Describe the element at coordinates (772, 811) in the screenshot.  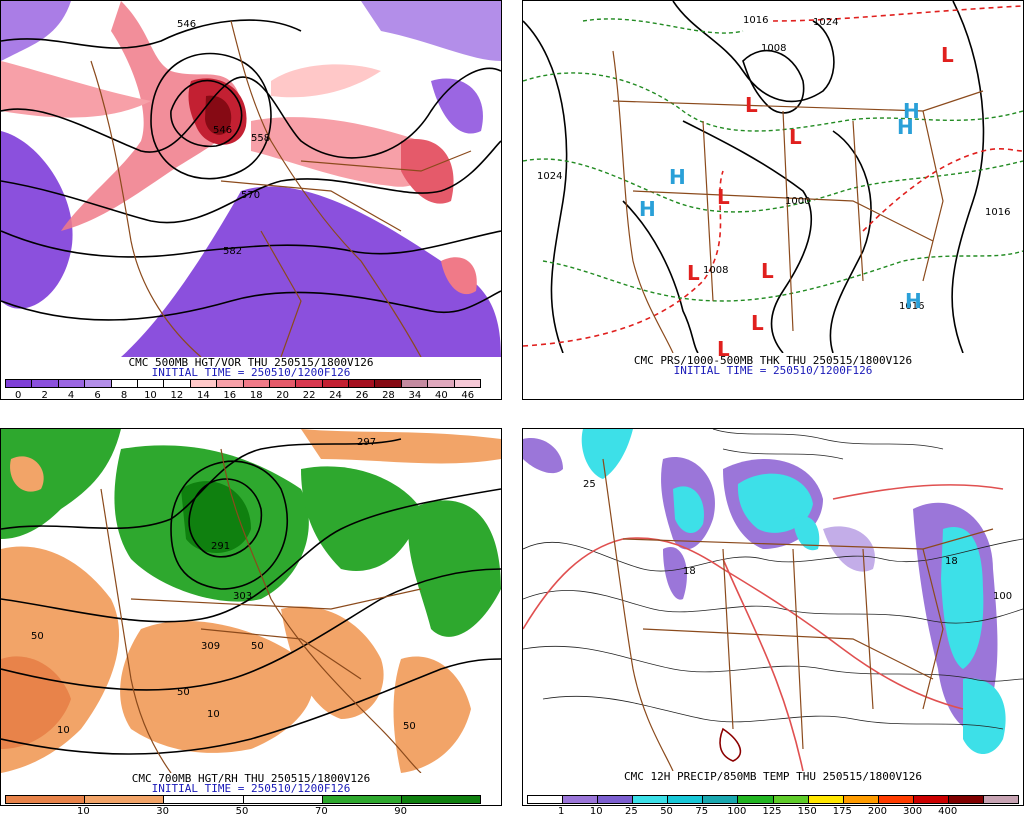
I see `colorbar-label: 125` at that location.